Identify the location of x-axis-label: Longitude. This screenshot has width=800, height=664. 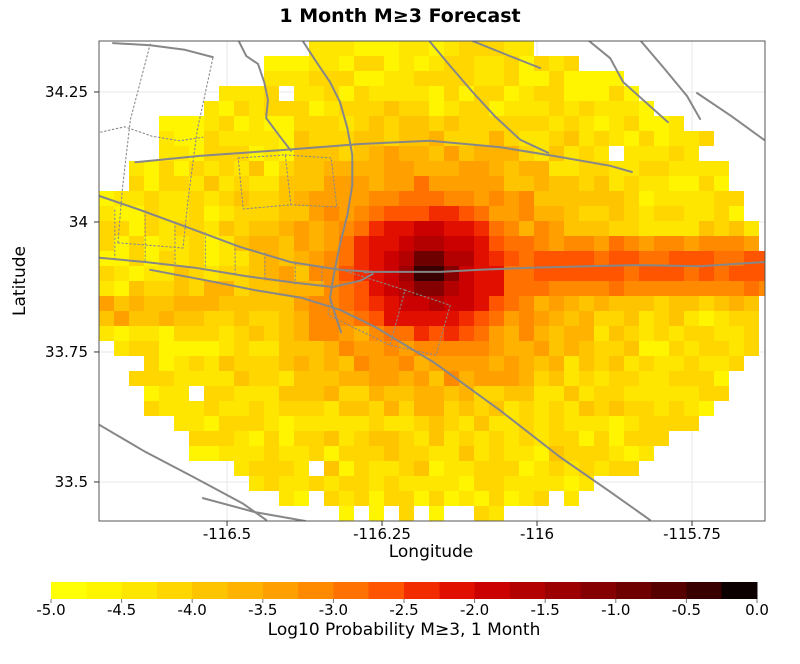
(431, 552).